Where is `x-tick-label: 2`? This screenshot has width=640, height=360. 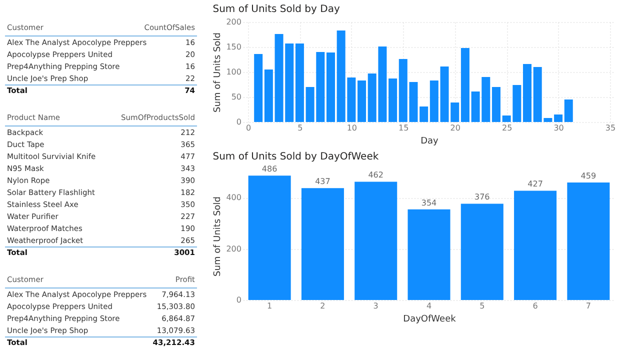
x-tick-label: 2 is located at coordinates (323, 306).